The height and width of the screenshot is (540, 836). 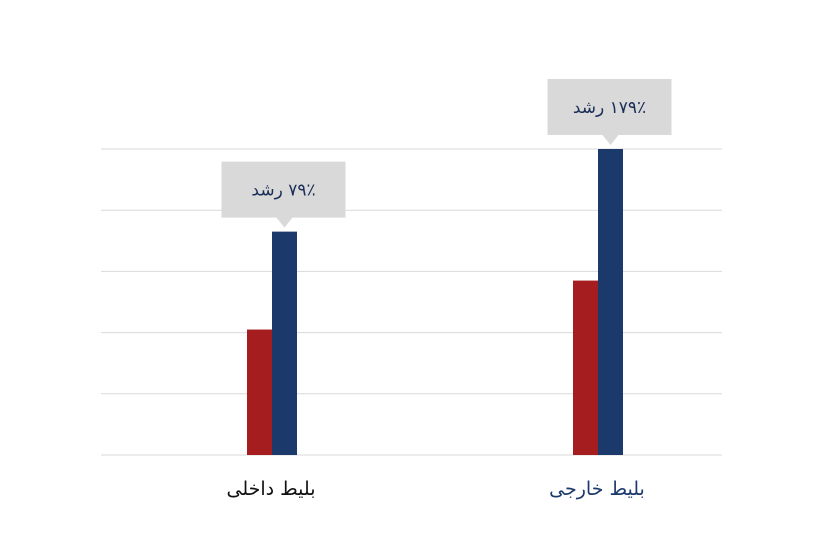 I want to click on growth-callout: ۷۹٪ رشد, so click(x=283, y=194).